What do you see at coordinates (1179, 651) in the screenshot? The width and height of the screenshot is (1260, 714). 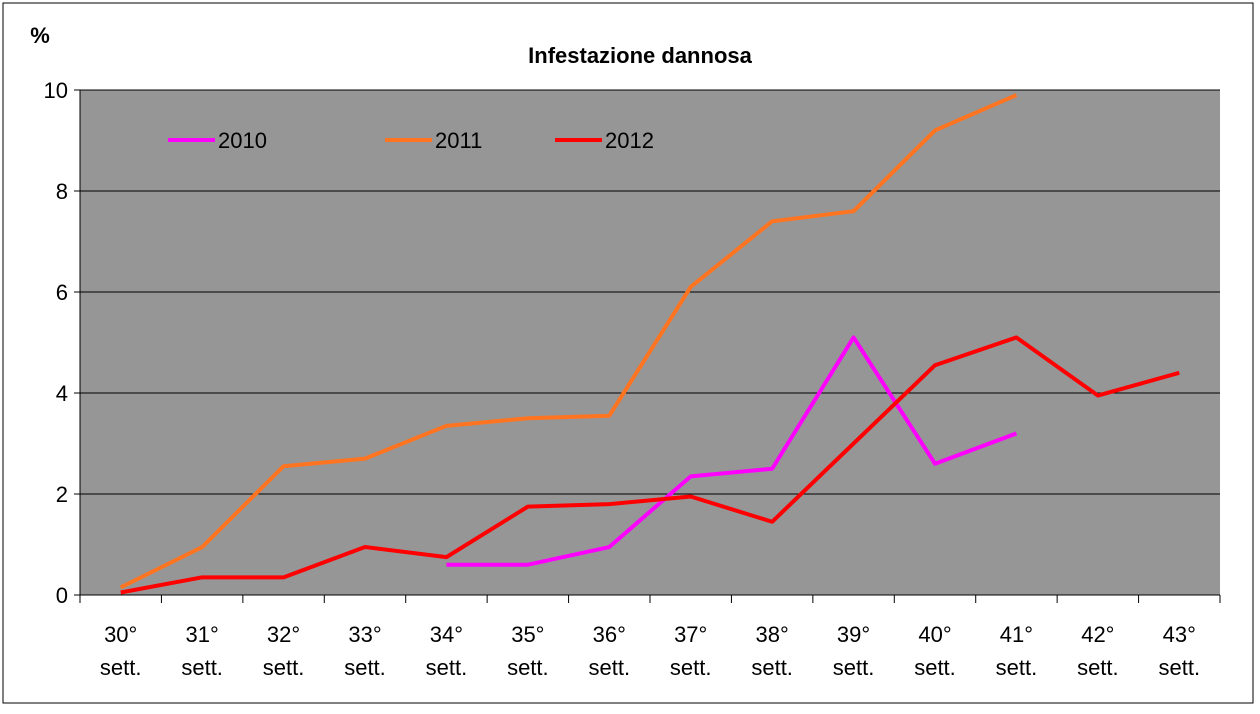 I see `x-tick-label: 43° sett.` at bounding box center [1179, 651].